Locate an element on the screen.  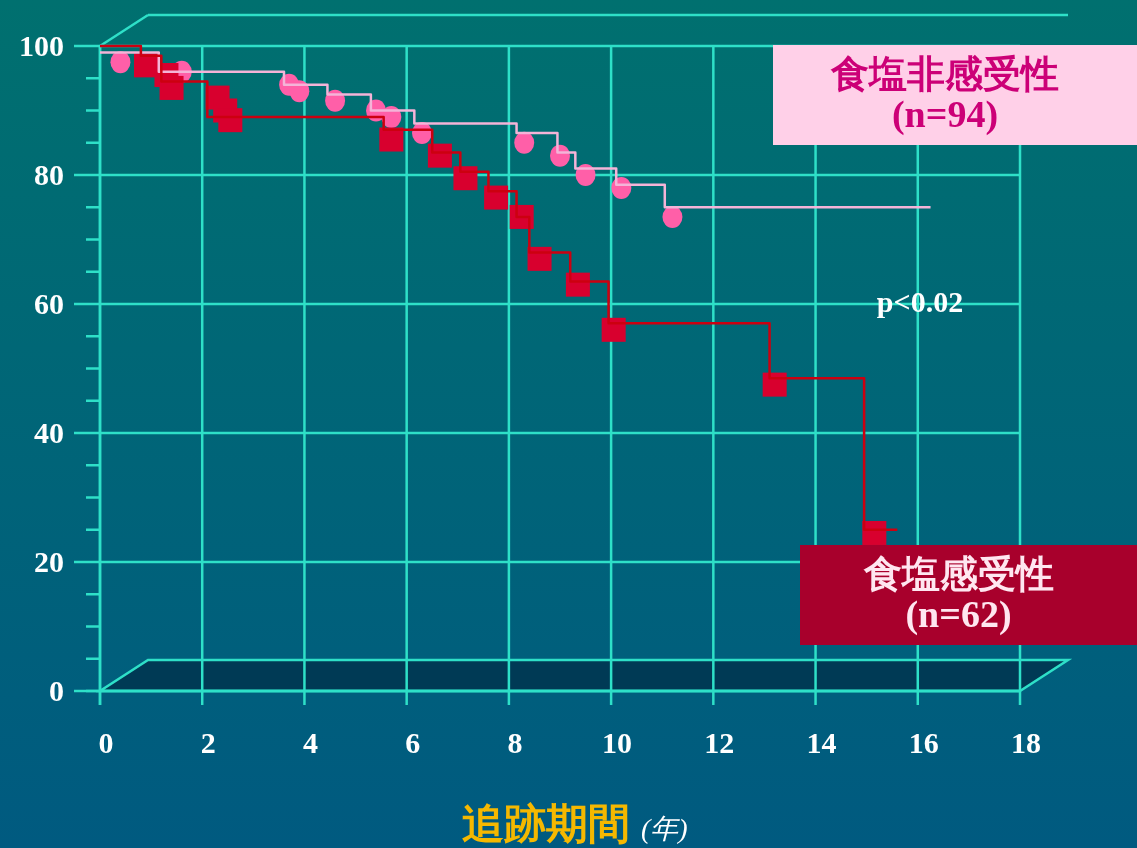
label-box: 食塩感受性 (n=62) is located at coordinates (968, 595).